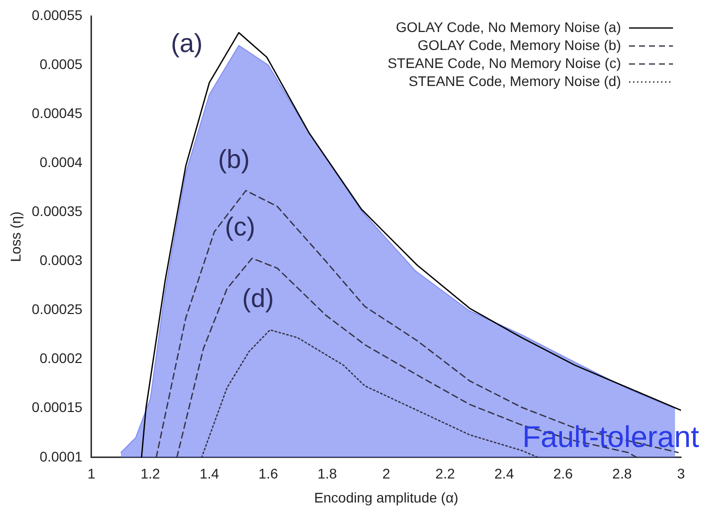 The image size is (709, 513). I want to click on y-tick-label: 0.0004, so click(61, 162).